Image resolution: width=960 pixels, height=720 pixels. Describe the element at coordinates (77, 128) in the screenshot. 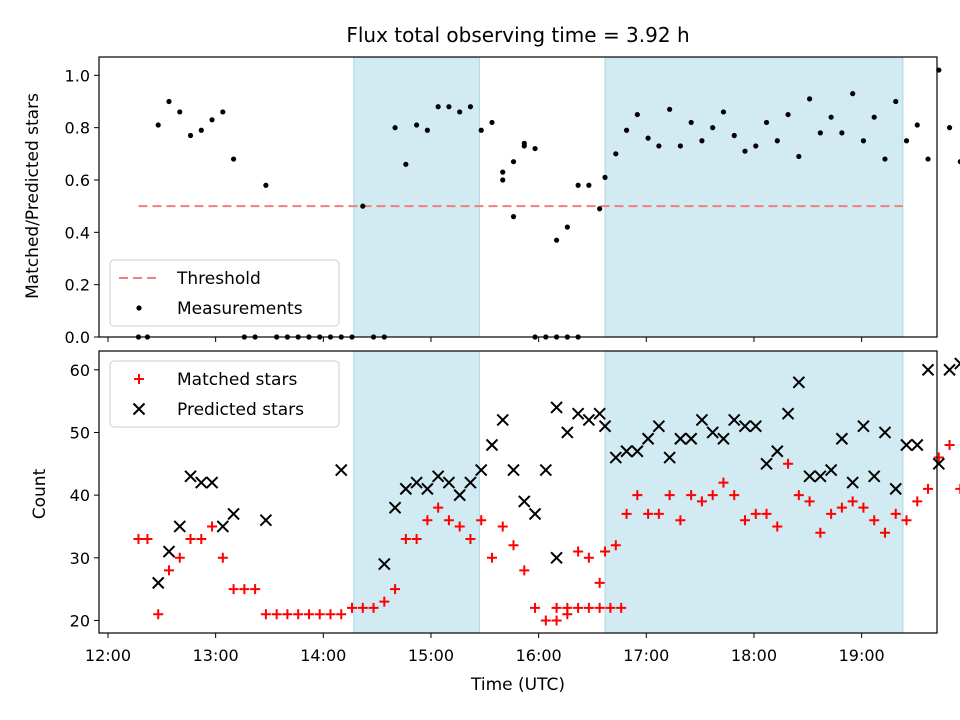

I see `y-tick-label: 0.8` at that location.